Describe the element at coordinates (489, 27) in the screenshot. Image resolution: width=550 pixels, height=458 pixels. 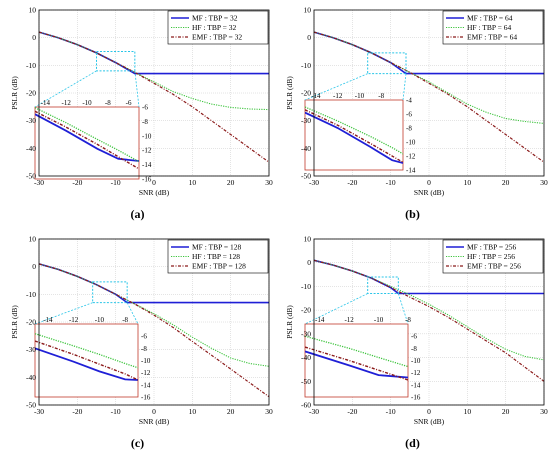
I see `legend-entry: HF : TBP = 64` at that location.